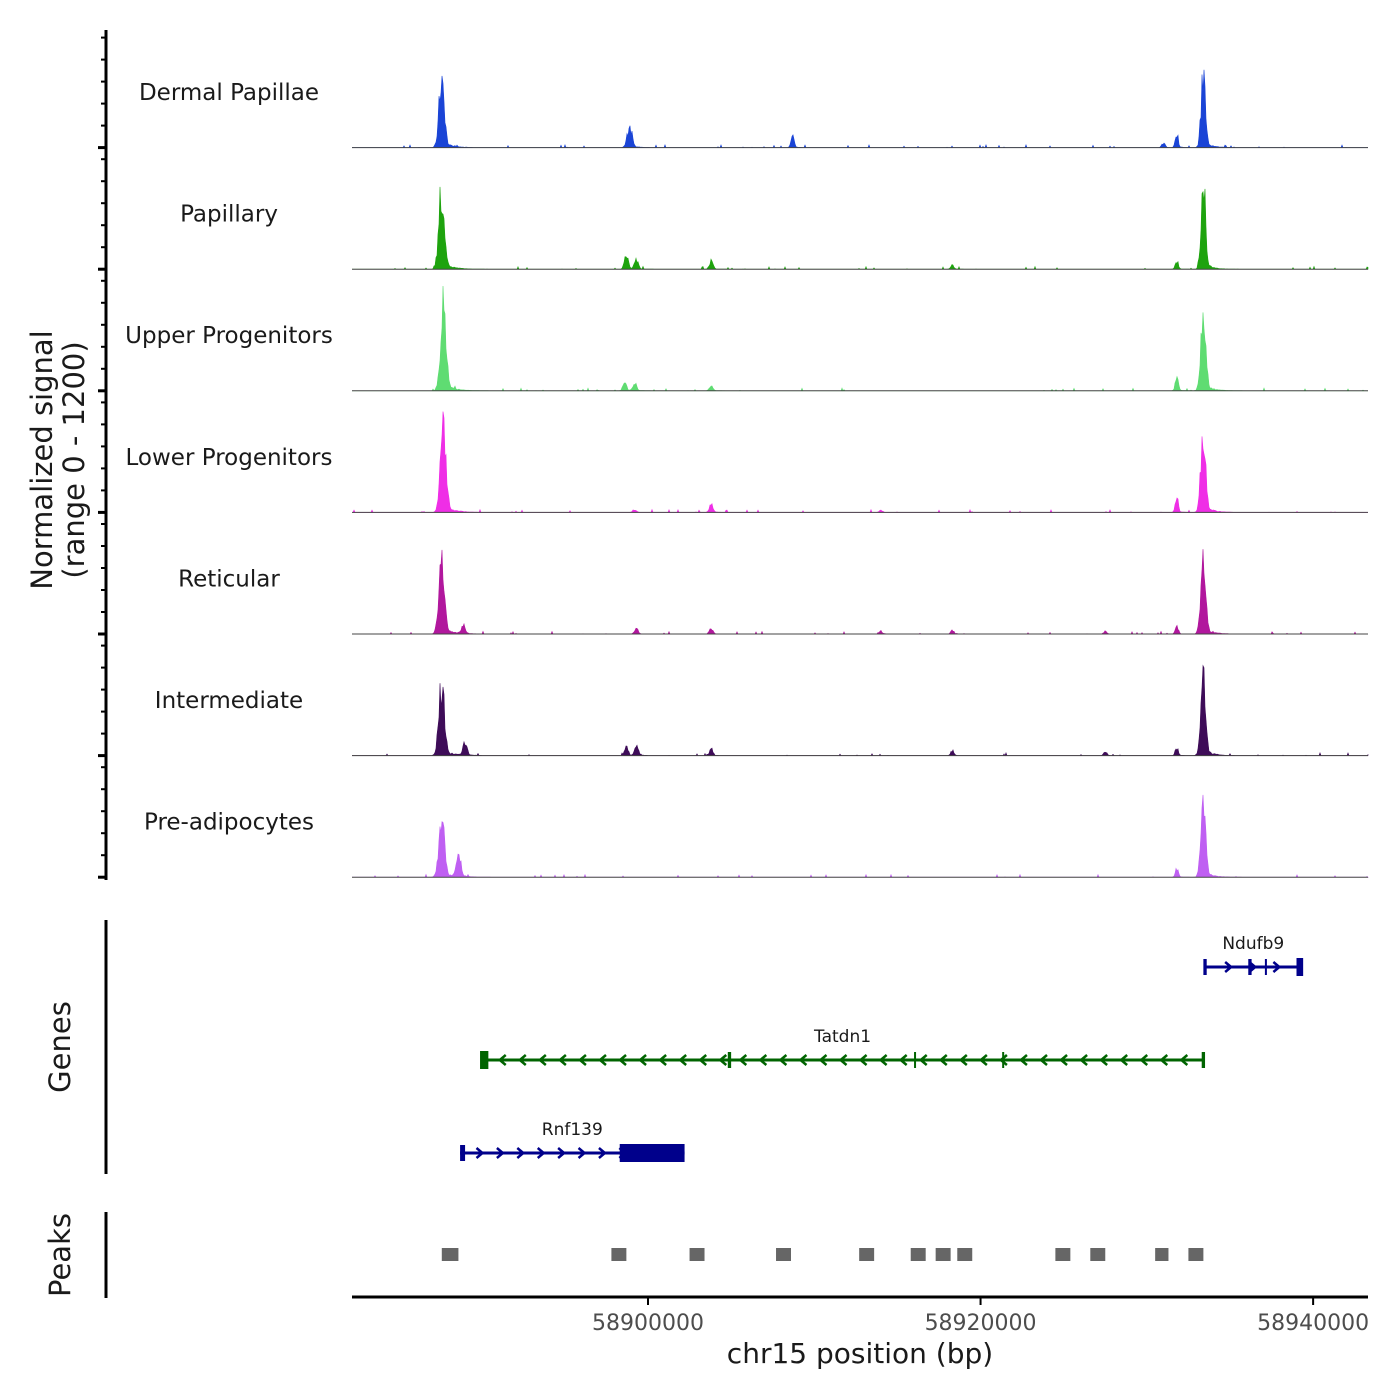 The width and height of the screenshot is (1400, 1400). I want to click on peak-track, so click(822, 1254).